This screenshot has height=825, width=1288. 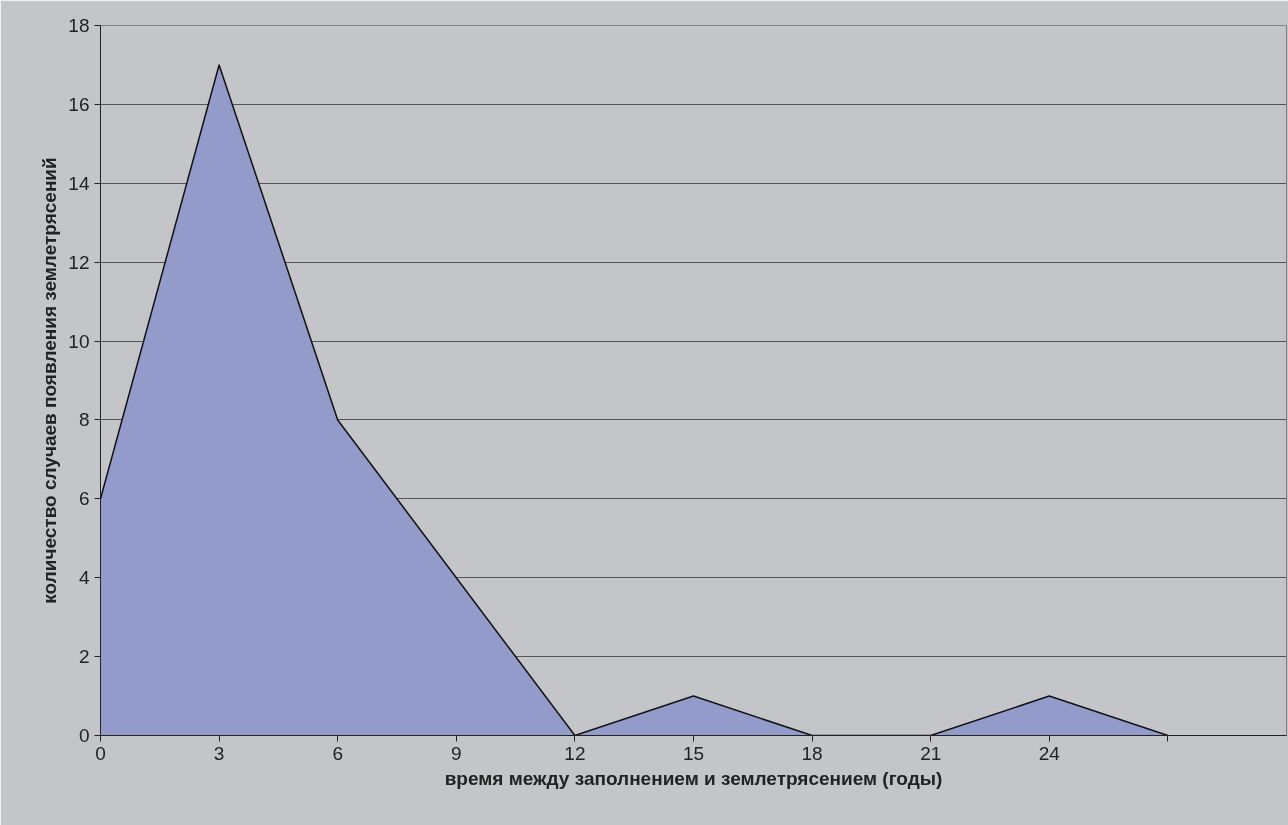 What do you see at coordinates (456, 753) in the screenshot?
I see `x-tick-label: 9` at bounding box center [456, 753].